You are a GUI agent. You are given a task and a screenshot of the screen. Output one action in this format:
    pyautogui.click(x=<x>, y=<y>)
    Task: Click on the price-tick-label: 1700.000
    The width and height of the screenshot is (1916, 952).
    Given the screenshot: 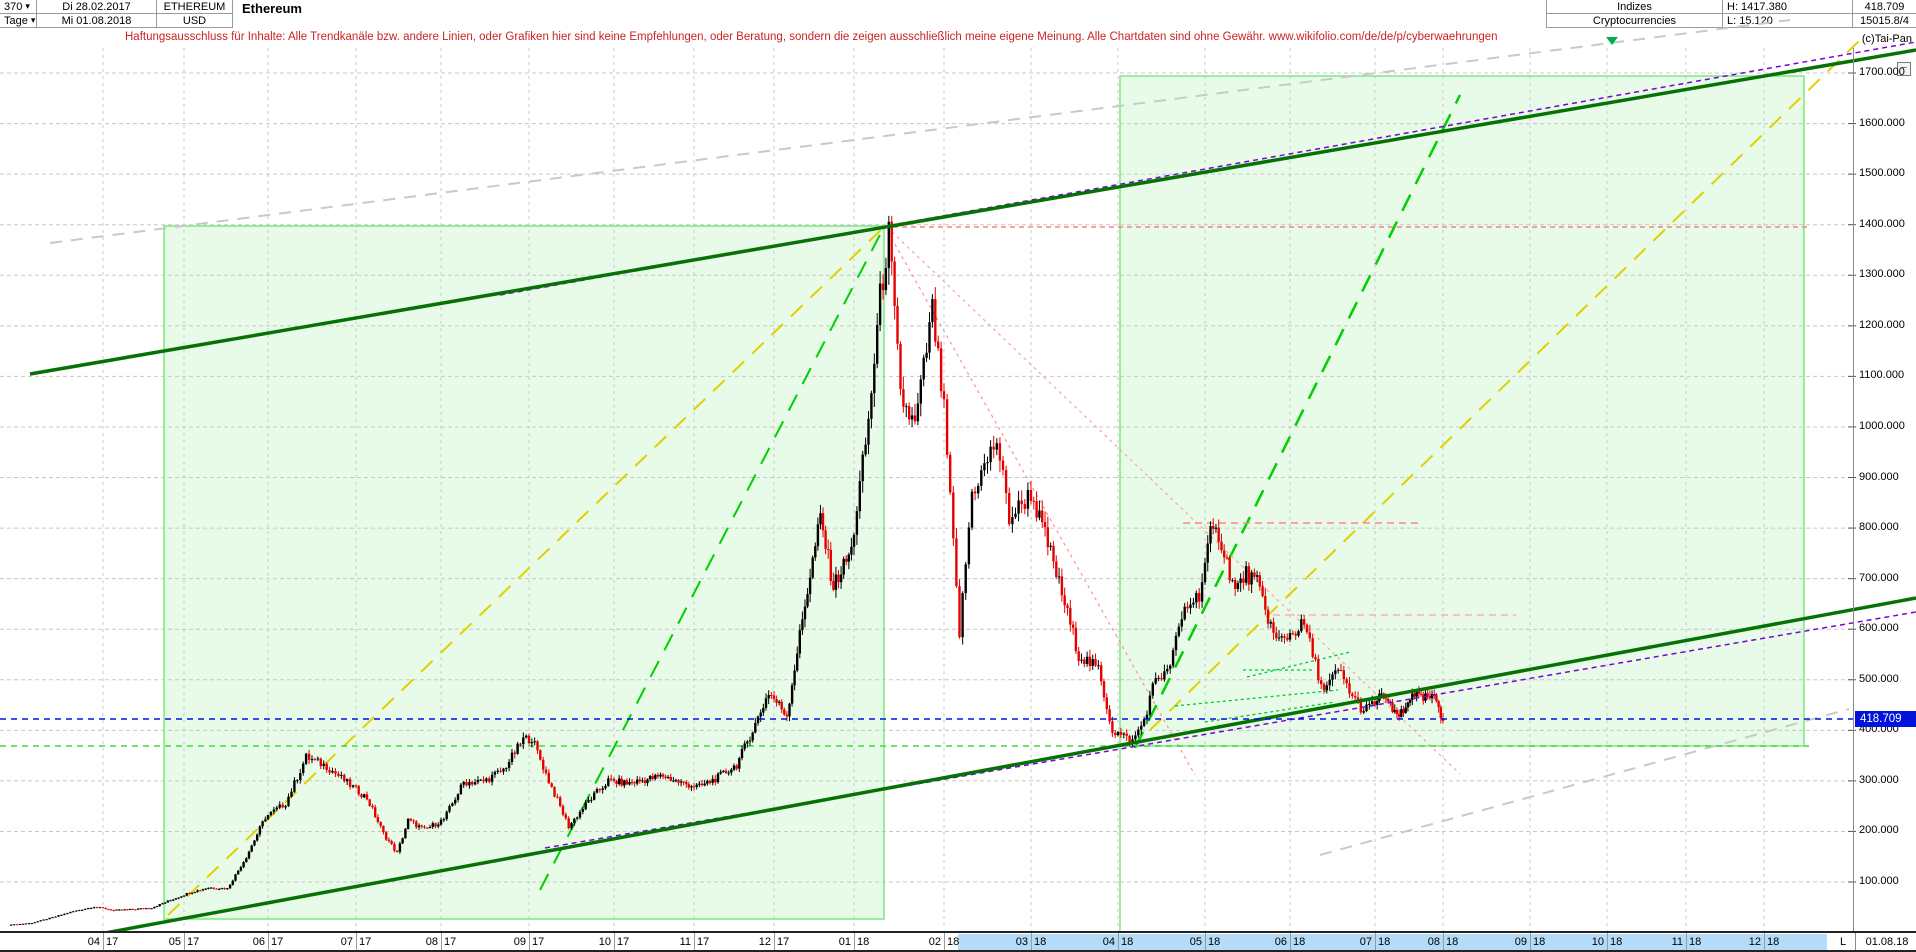 What is the action you would take?
    pyautogui.click(x=1882, y=72)
    